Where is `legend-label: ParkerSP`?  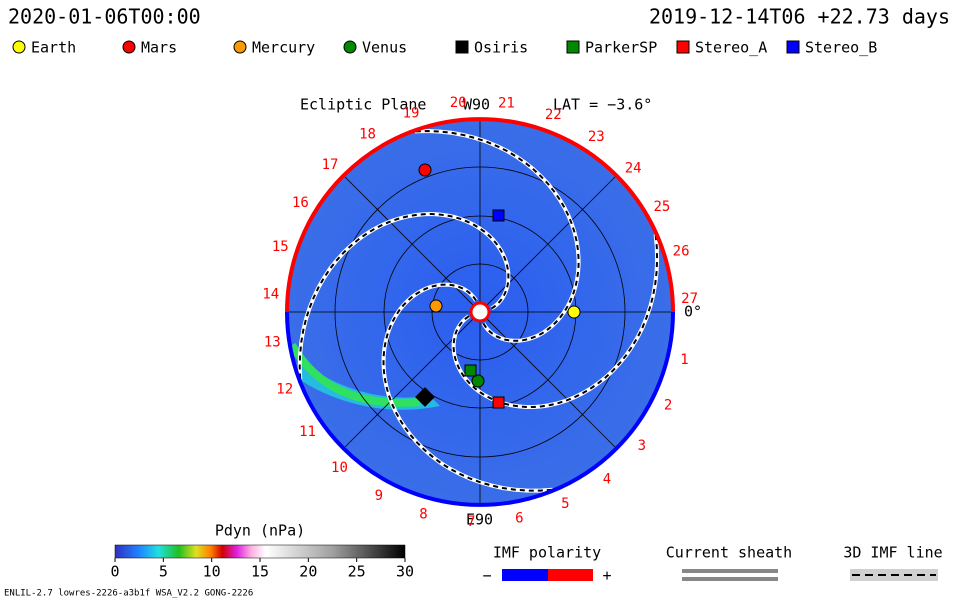 legend-label: ParkerSP is located at coordinates (621, 48).